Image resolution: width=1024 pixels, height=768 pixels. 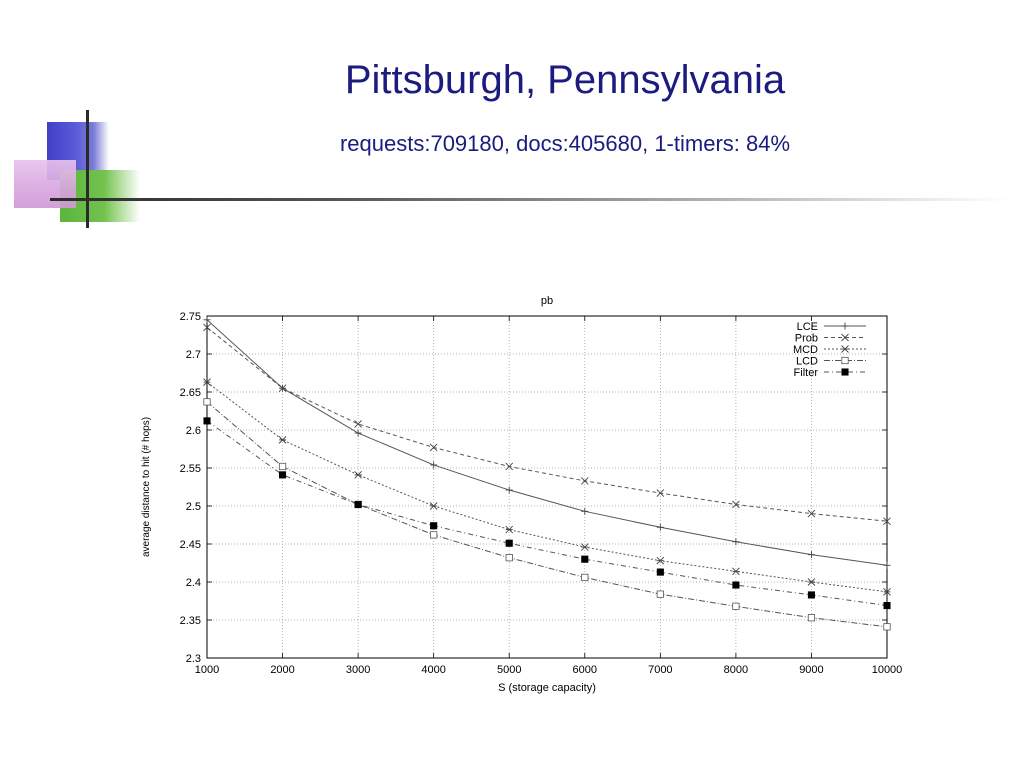 I want to click on y-tick-label: 2.35, so click(x=190, y=621).